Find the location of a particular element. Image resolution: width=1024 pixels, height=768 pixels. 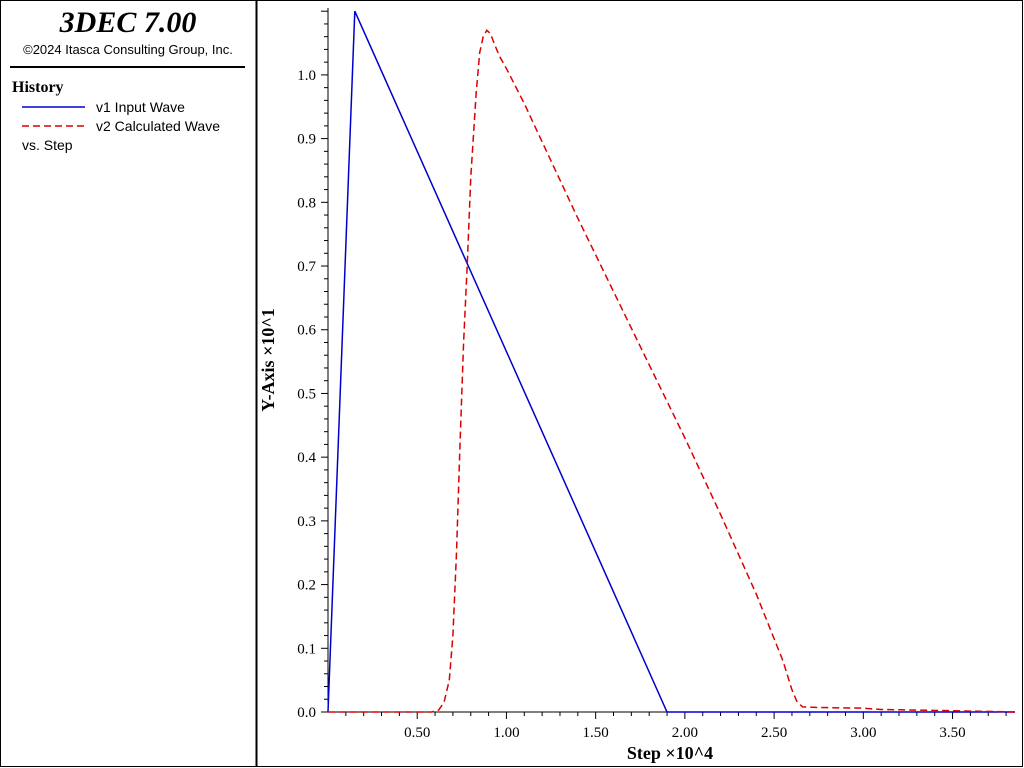

x-tick-label: 1.50 is located at coordinates (596, 733).